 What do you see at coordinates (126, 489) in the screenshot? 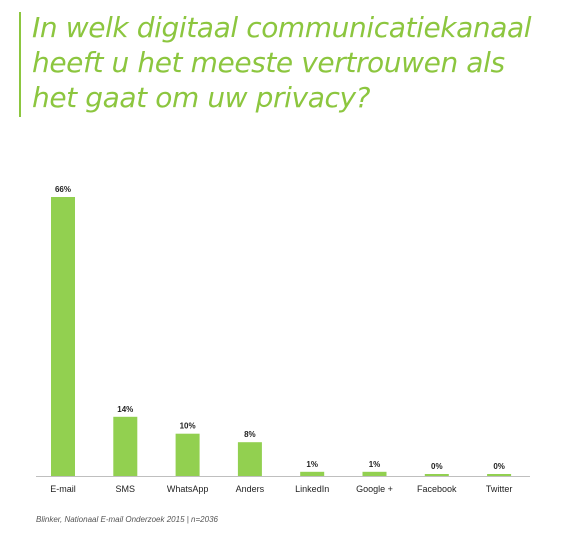
I see `category-label: SMS` at bounding box center [126, 489].